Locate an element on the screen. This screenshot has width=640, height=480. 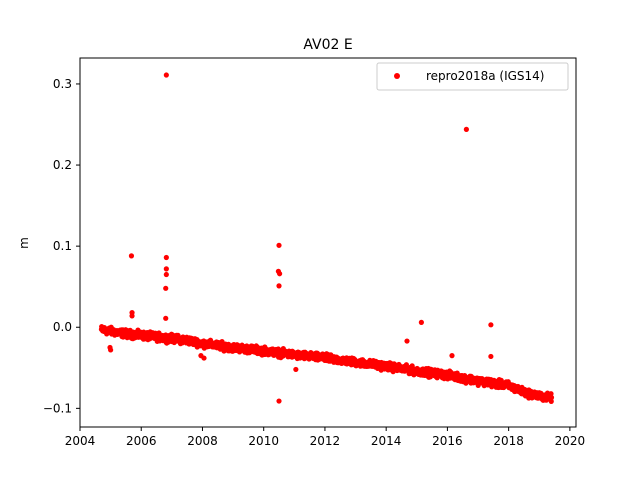
y-axis-label: m is located at coordinates (24, 243).